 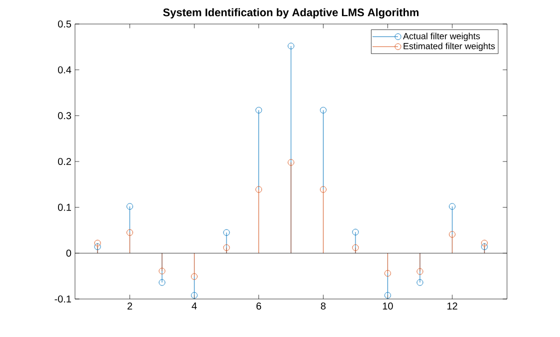 What do you see at coordinates (449, 47) in the screenshot?
I see `legend-label: Estimated filter weights` at bounding box center [449, 47].